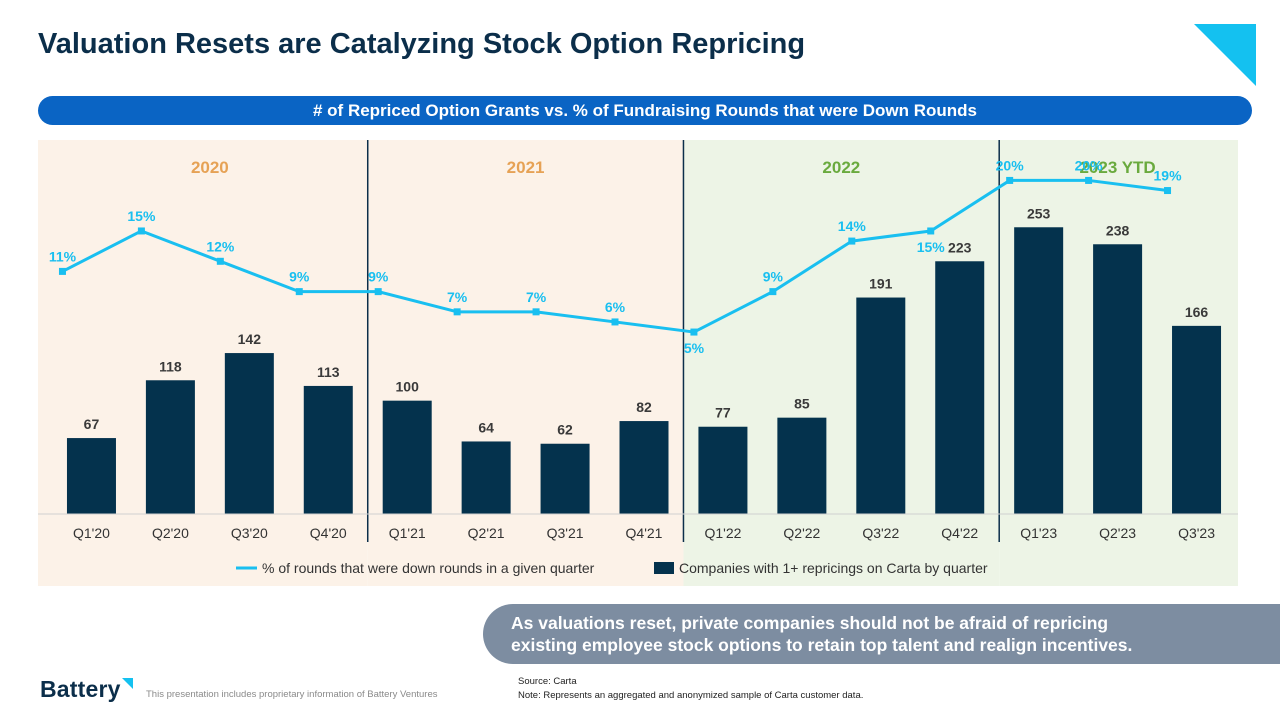 The image size is (1280, 720). I want to click on bar-Q3'22, so click(881, 405).